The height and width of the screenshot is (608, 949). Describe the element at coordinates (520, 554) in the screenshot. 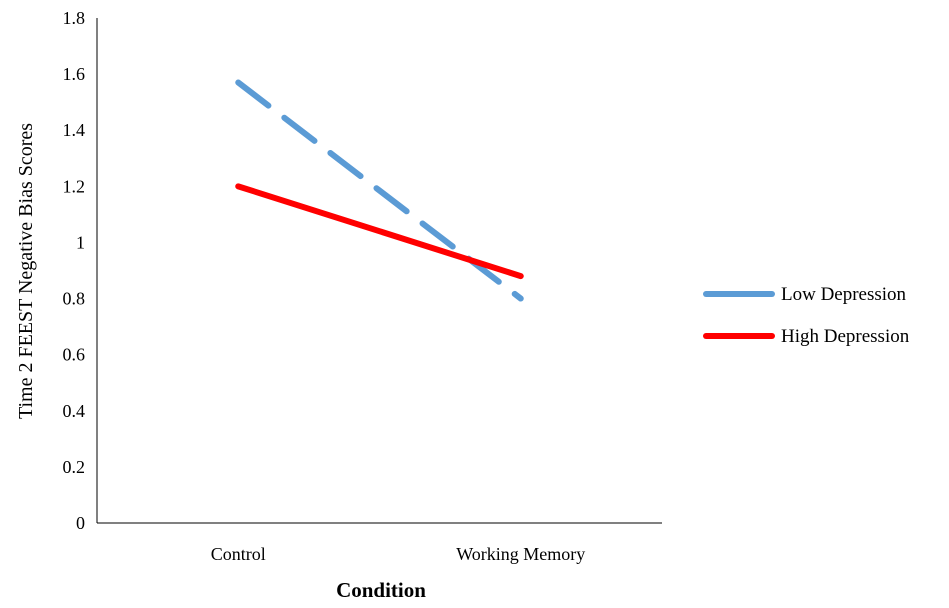

I see `x-tick-label: Working Memory` at that location.